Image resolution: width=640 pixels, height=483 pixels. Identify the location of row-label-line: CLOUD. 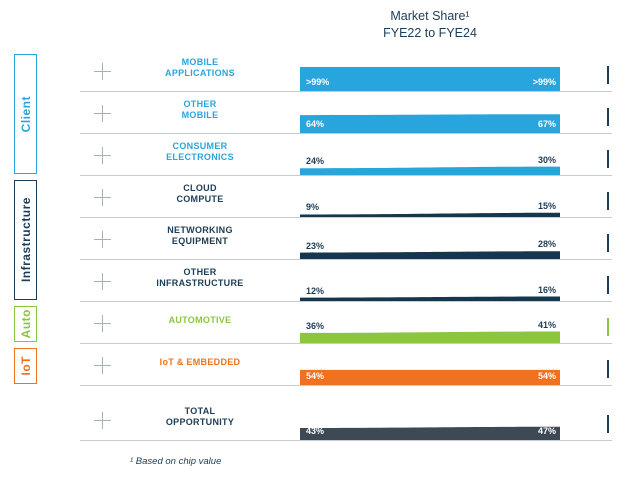
(200, 188).